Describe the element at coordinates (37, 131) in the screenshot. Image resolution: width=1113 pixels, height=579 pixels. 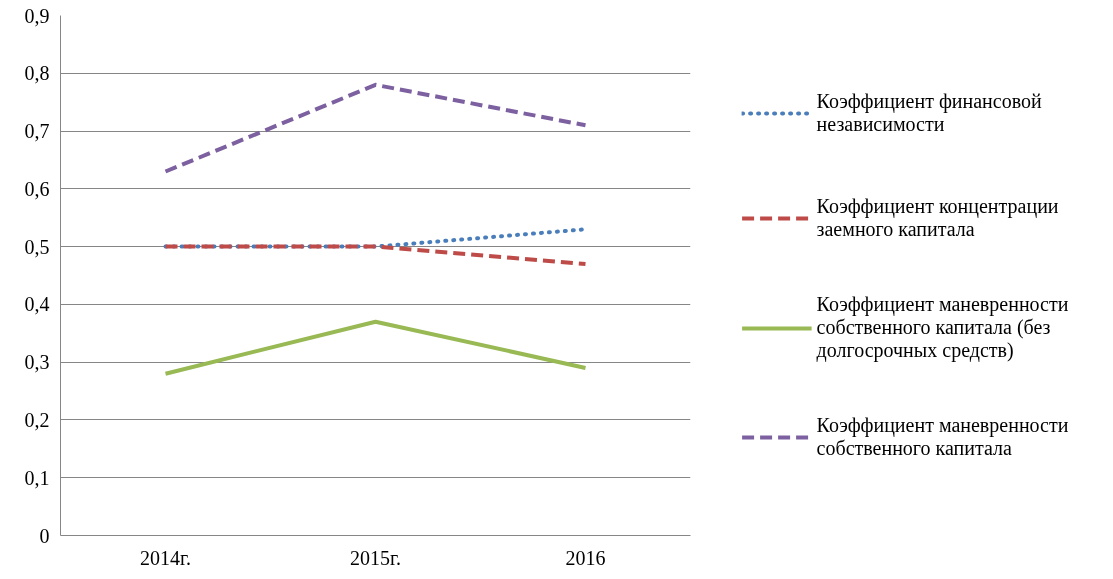
I see `y-tick-label: 0,7` at that location.